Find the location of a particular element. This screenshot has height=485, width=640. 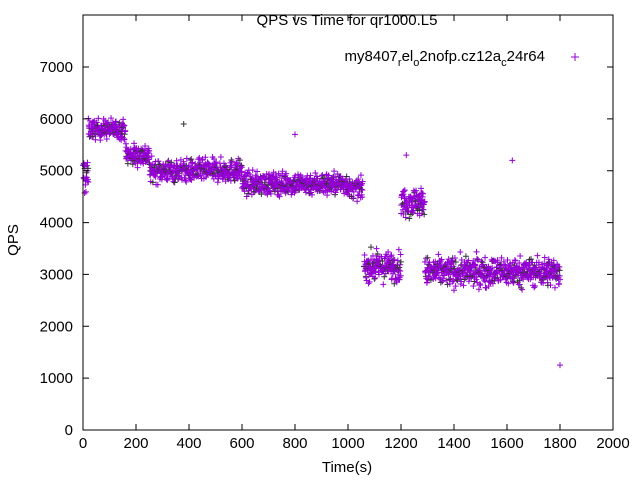

y-tick-label: 0 is located at coordinates (69, 430).